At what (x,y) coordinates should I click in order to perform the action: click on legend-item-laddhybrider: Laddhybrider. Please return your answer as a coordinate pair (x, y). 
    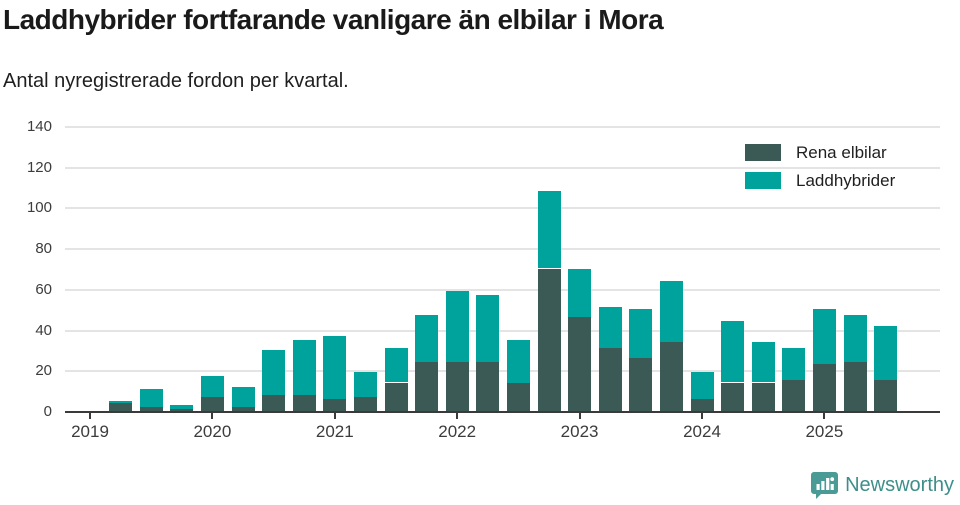
    Looking at the image, I should click on (820, 180).